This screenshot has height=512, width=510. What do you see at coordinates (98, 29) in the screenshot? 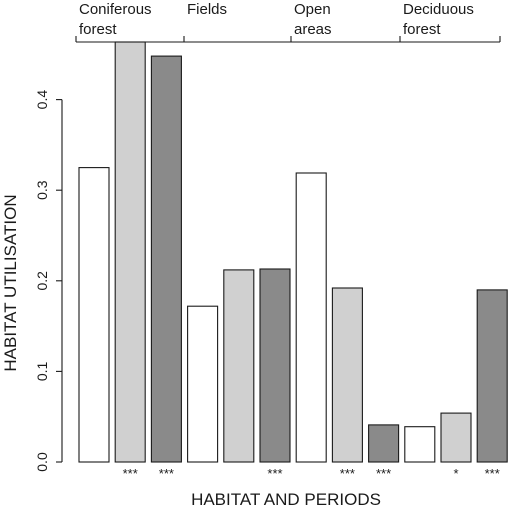
I see `group-label-1-line-2: forest` at bounding box center [98, 29].